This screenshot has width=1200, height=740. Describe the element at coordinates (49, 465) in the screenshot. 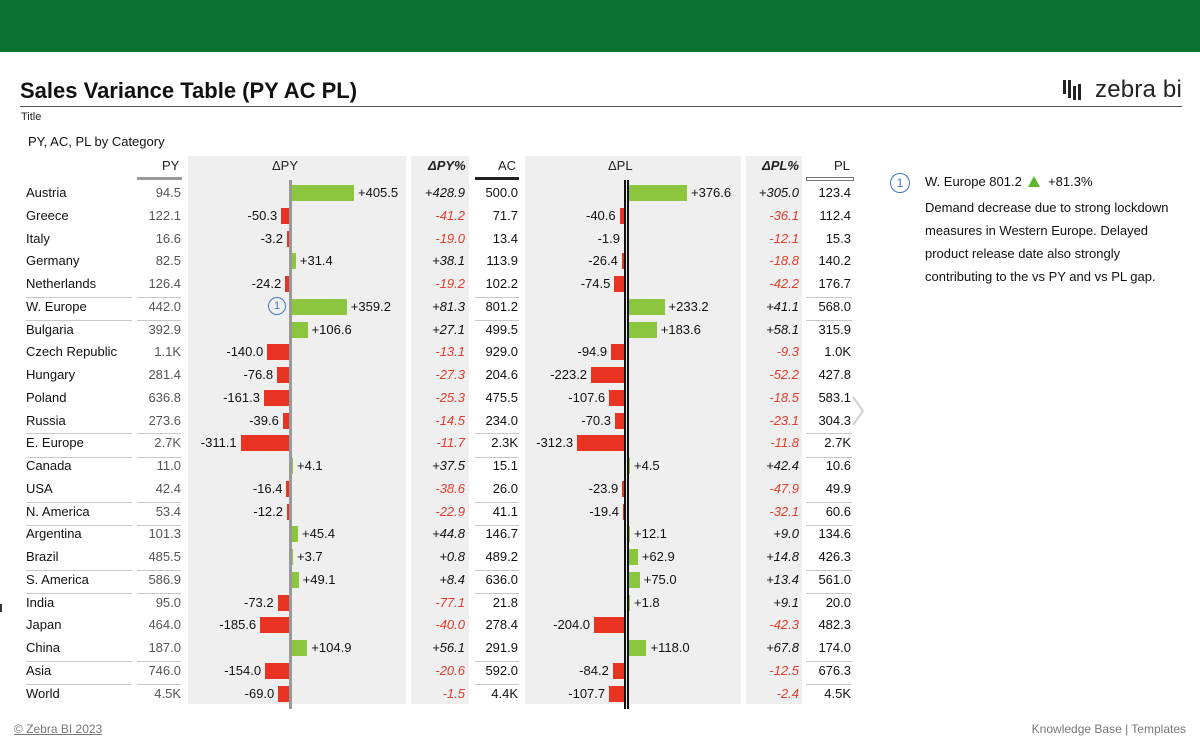

I see `row-category: Canada` at that location.